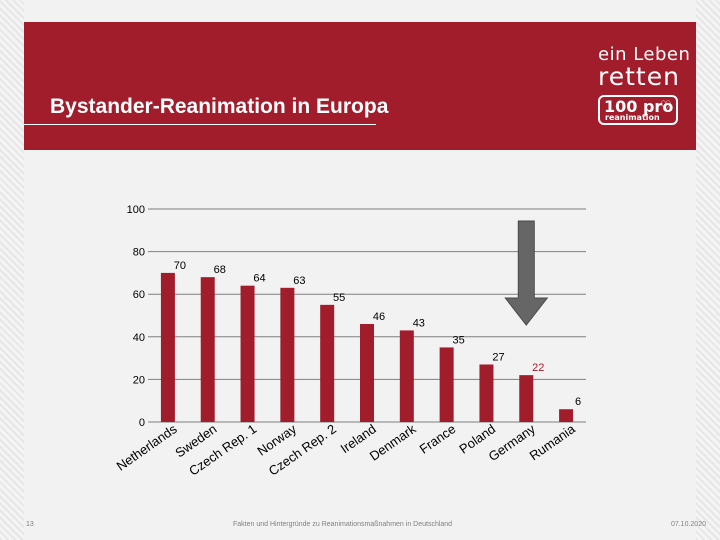 The width and height of the screenshot is (720, 540). What do you see at coordinates (553, 442) in the screenshot?
I see `x-tick-label: Rumania` at bounding box center [553, 442].